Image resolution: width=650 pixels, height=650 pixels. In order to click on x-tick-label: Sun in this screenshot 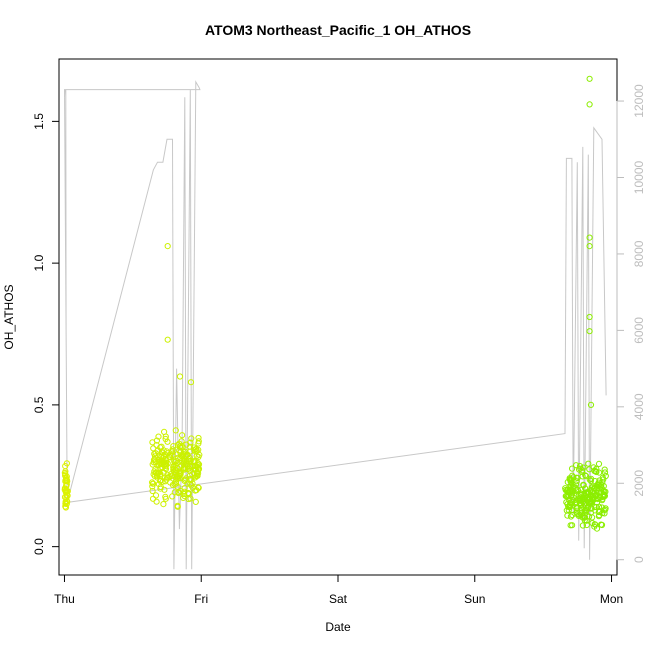, I will do `click(474, 599)`.